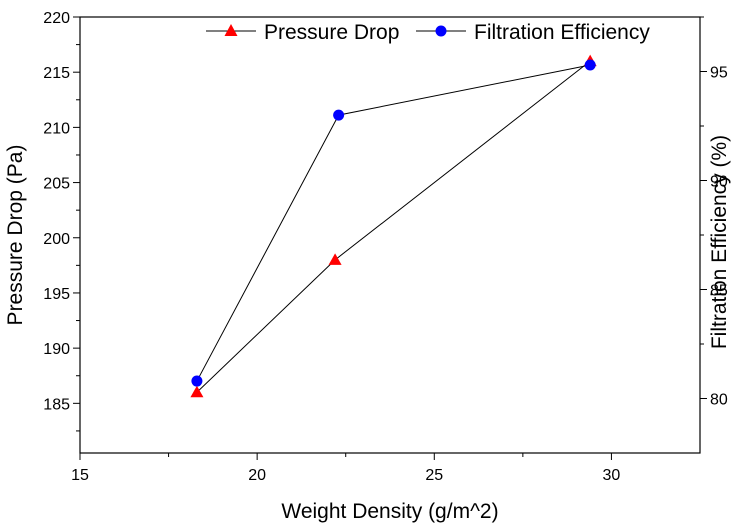 This screenshot has width=738, height=529. What do you see at coordinates (389, 511) in the screenshot?
I see `x-axis-label: Weight Density (g/m^2)` at bounding box center [389, 511].